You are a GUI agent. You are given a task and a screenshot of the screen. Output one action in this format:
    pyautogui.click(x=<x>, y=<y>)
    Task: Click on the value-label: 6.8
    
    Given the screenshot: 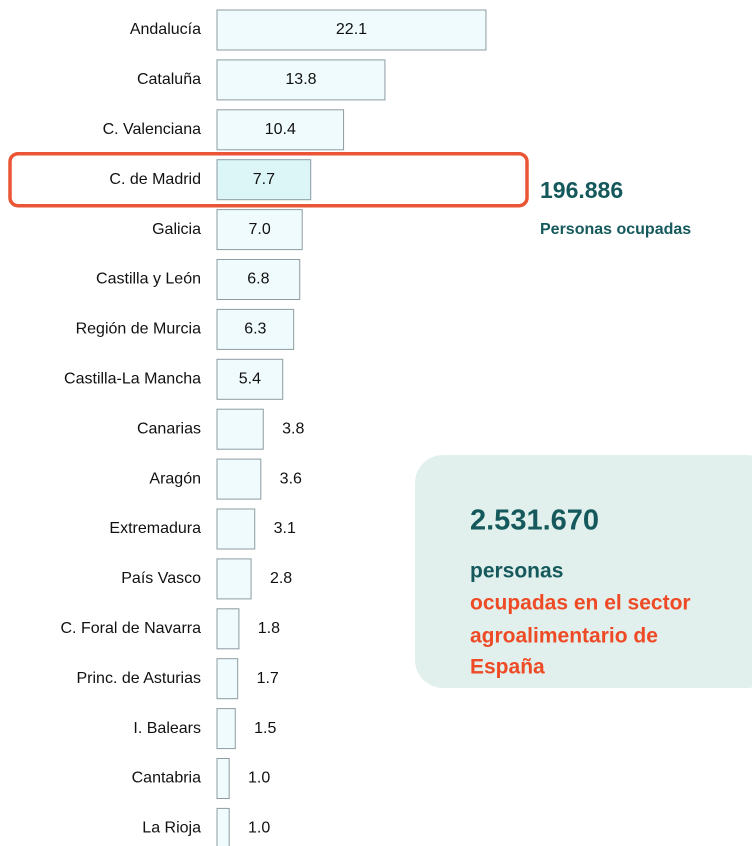 What is the action you would take?
    pyautogui.click(x=258, y=279)
    